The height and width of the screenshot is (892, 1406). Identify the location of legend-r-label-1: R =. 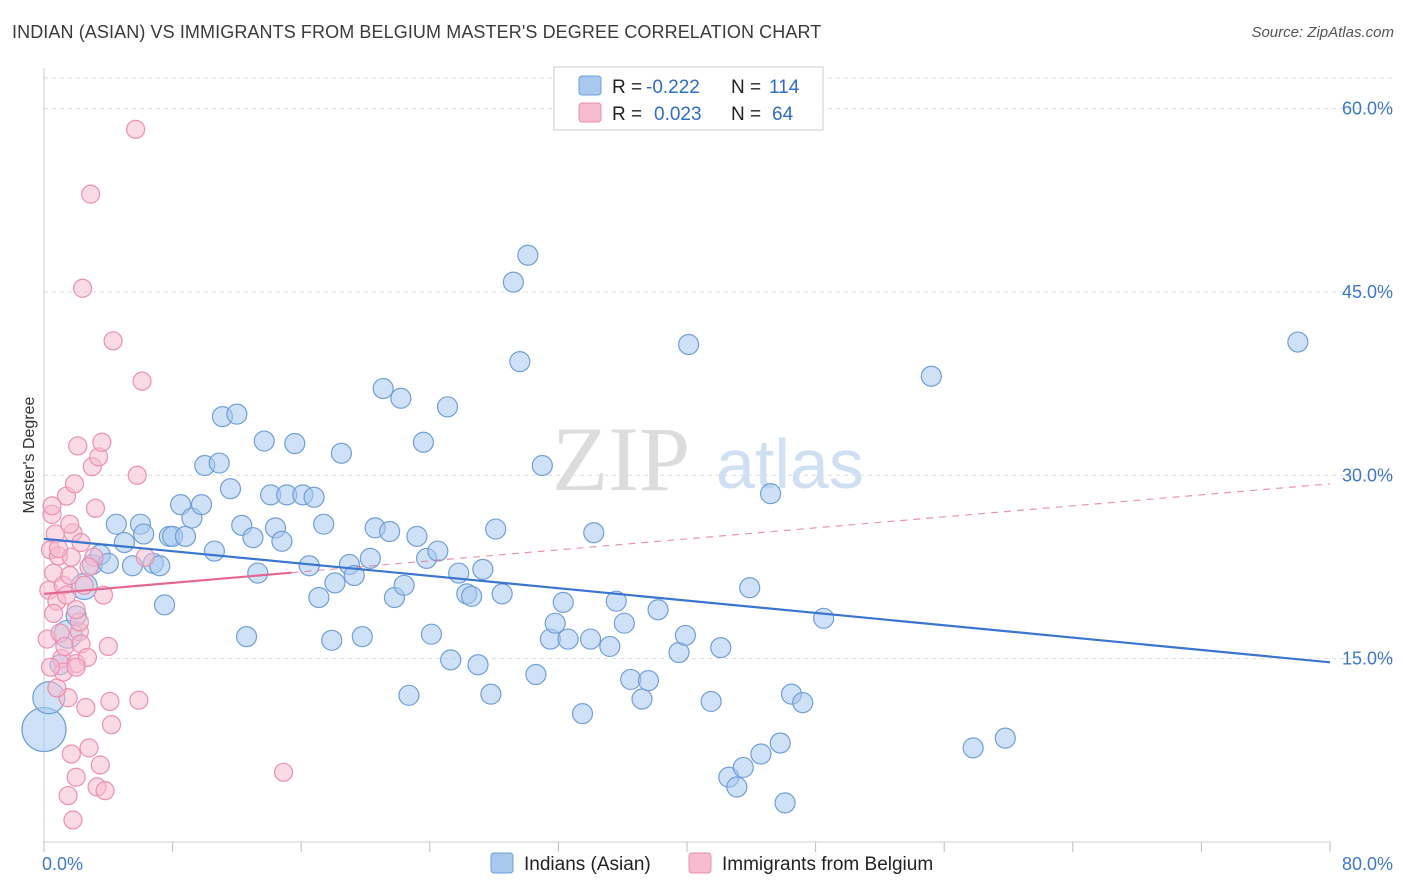
(627, 87).